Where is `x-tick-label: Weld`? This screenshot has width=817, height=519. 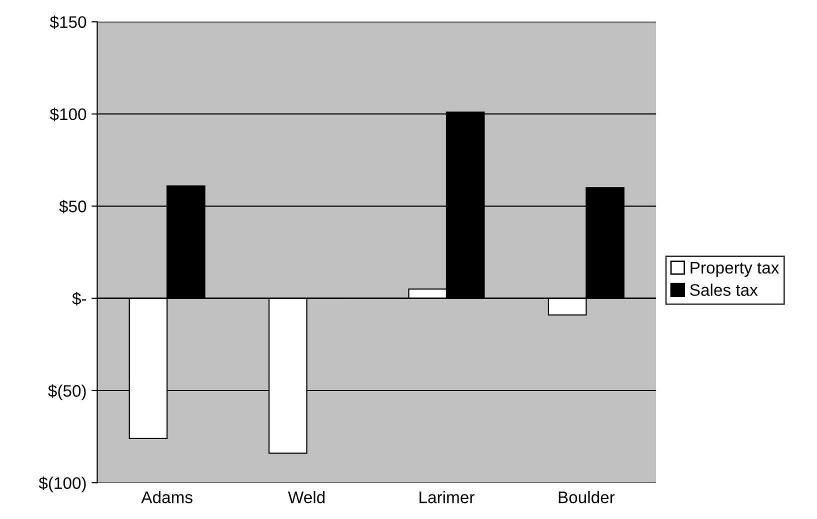 x-tick-label: Weld is located at coordinates (306, 497).